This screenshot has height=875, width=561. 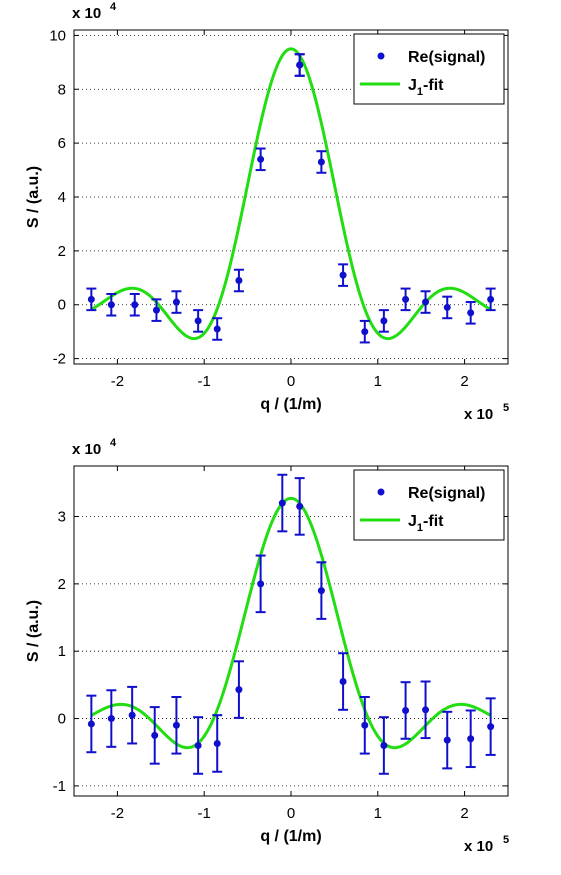 What do you see at coordinates (62, 89) in the screenshot?
I see `y-tick-label: 8` at bounding box center [62, 89].